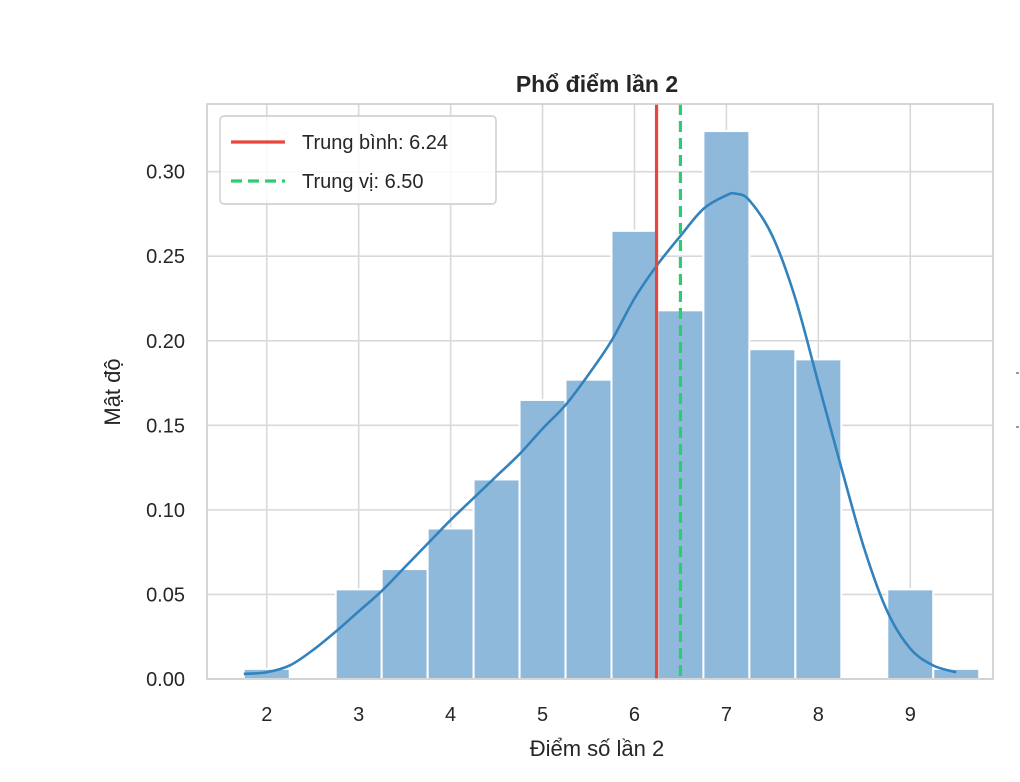  Describe the element at coordinates (165, 342) in the screenshot. I see `y-tick-label: 0.20` at that location.